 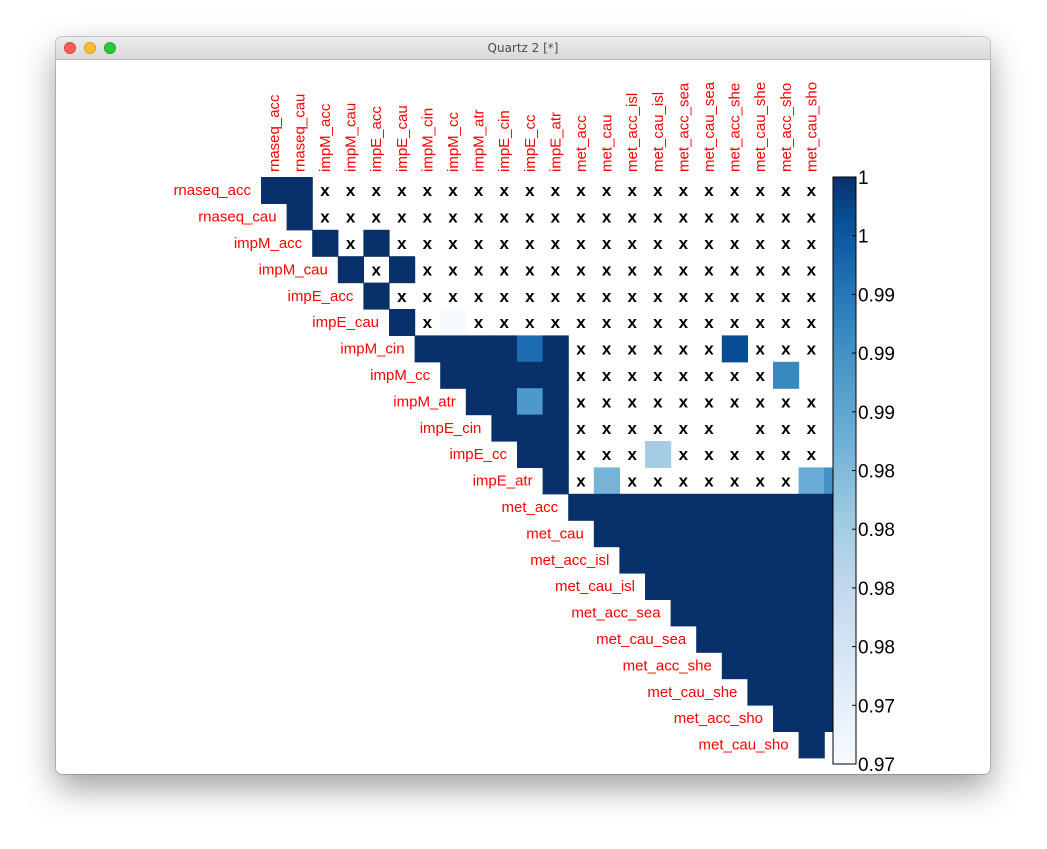 What do you see at coordinates (110, 48) in the screenshot?
I see `zoom-button` at bounding box center [110, 48].